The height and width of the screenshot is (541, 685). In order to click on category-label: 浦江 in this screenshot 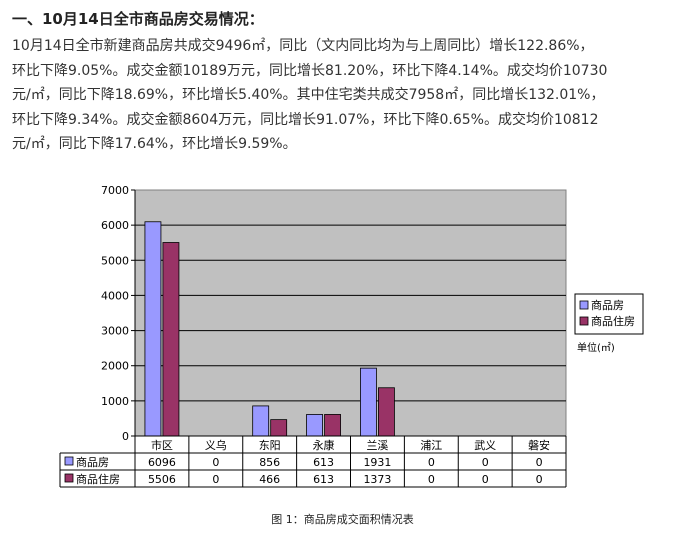, I will do `click(431, 445)`.